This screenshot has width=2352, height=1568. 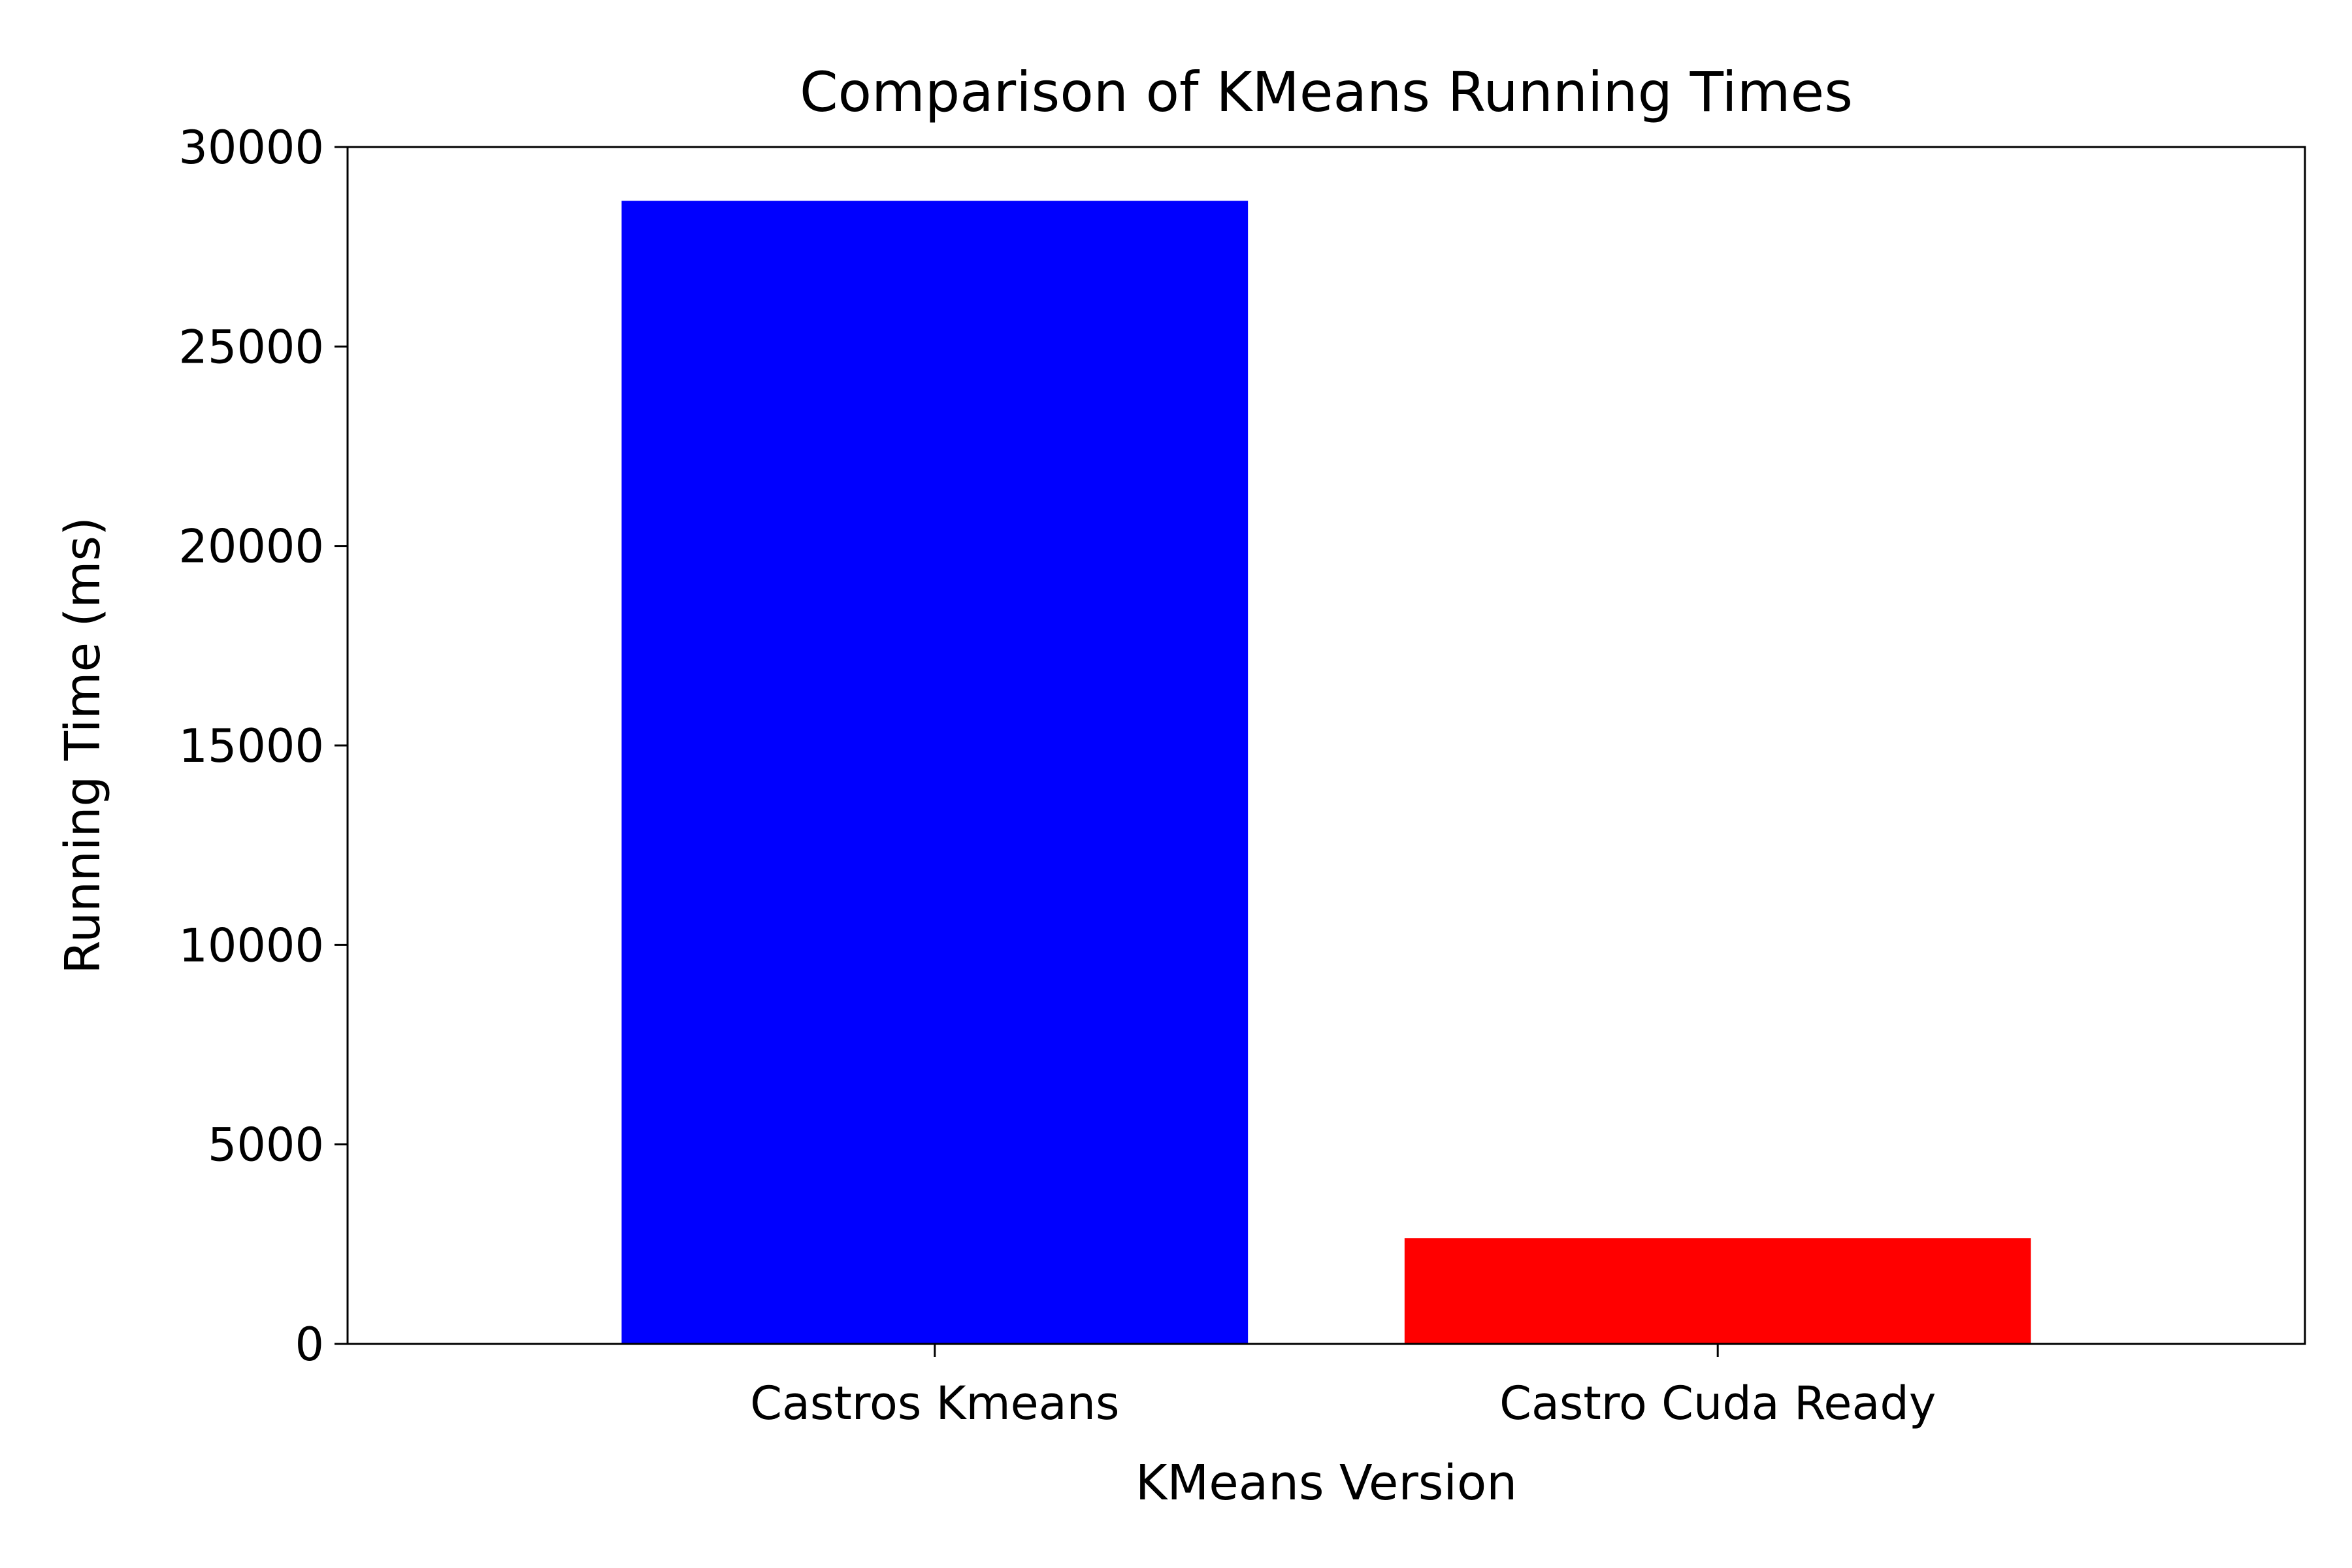 I want to click on y-tick-label: 15000, so click(x=251, y=746).